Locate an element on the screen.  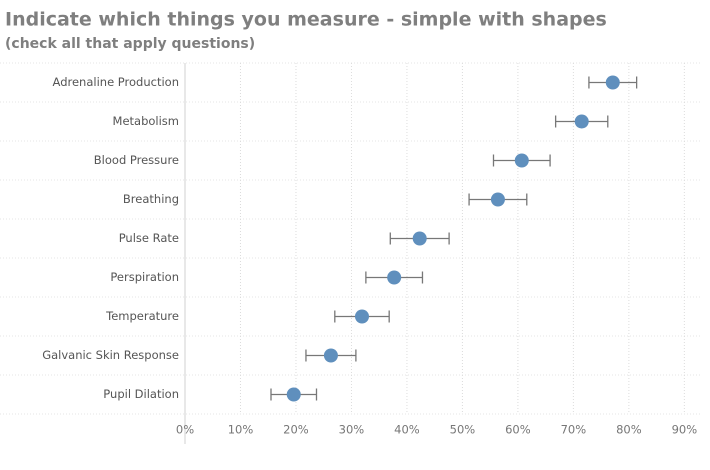
y-tick-label: Galvanic Skin Response is located at coordinates (110, 355).